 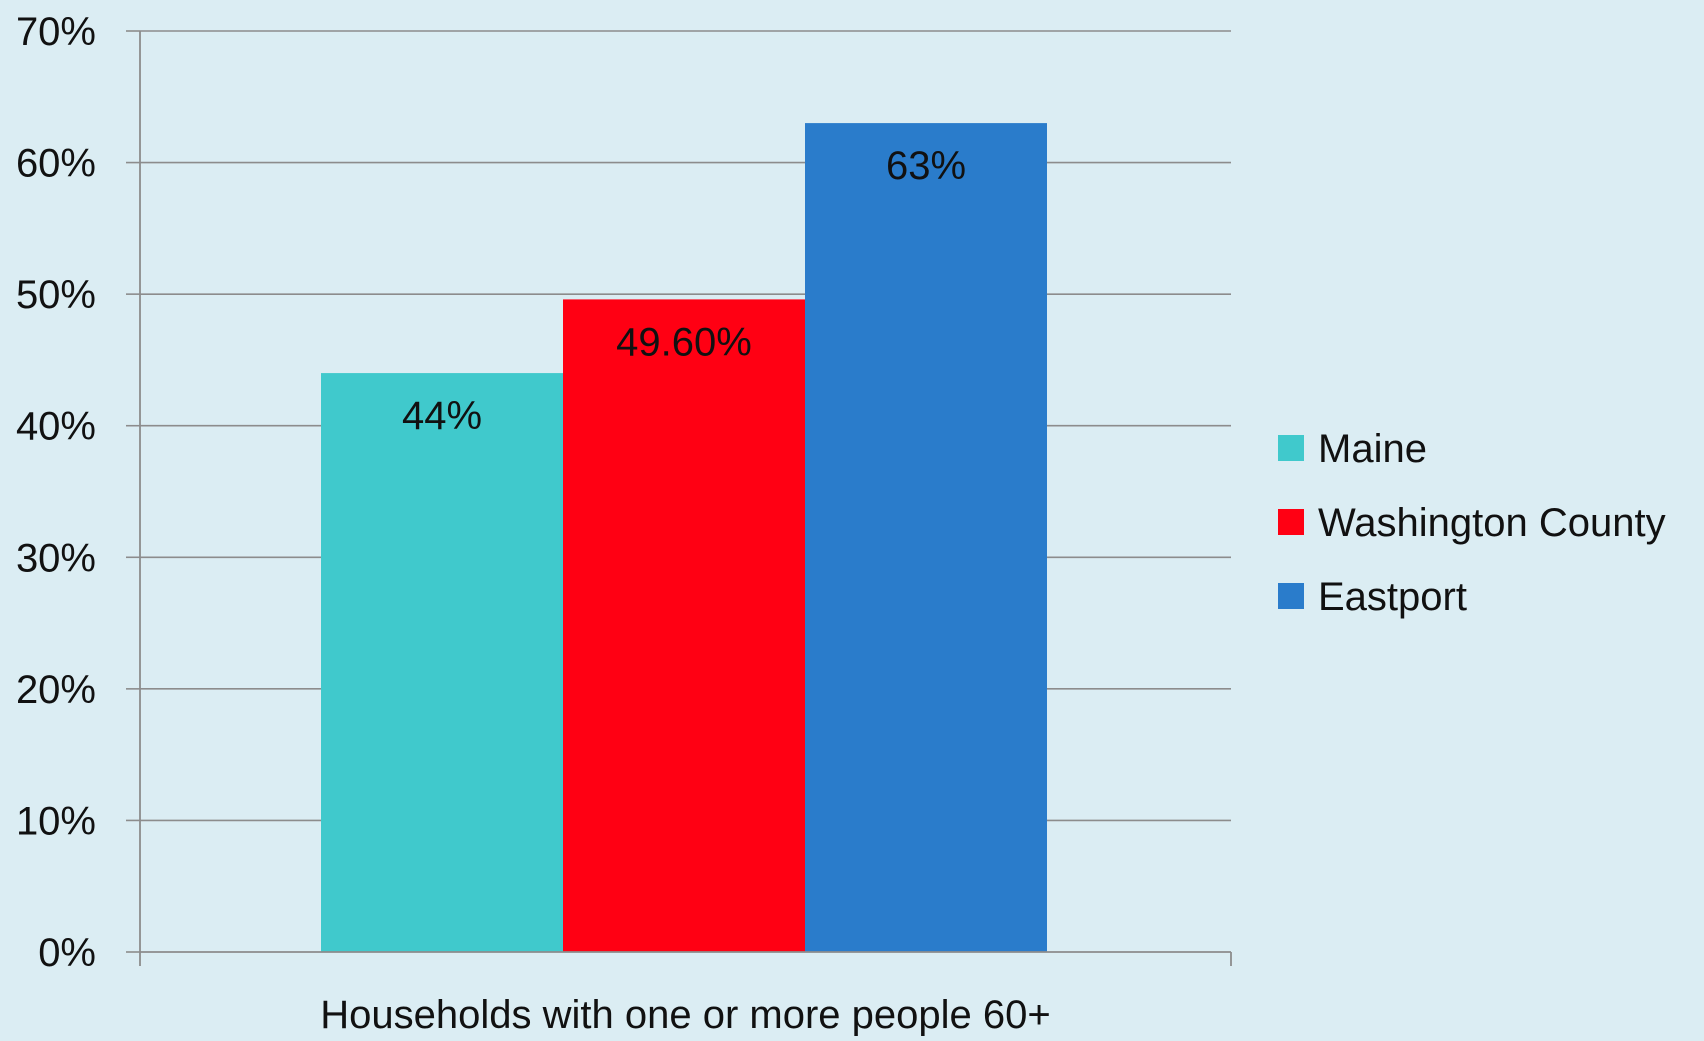 What do you see at coordinates (56, 558) in the screenshot?
I see `y-tick-label: 30%` at bounding box center [56, 558].